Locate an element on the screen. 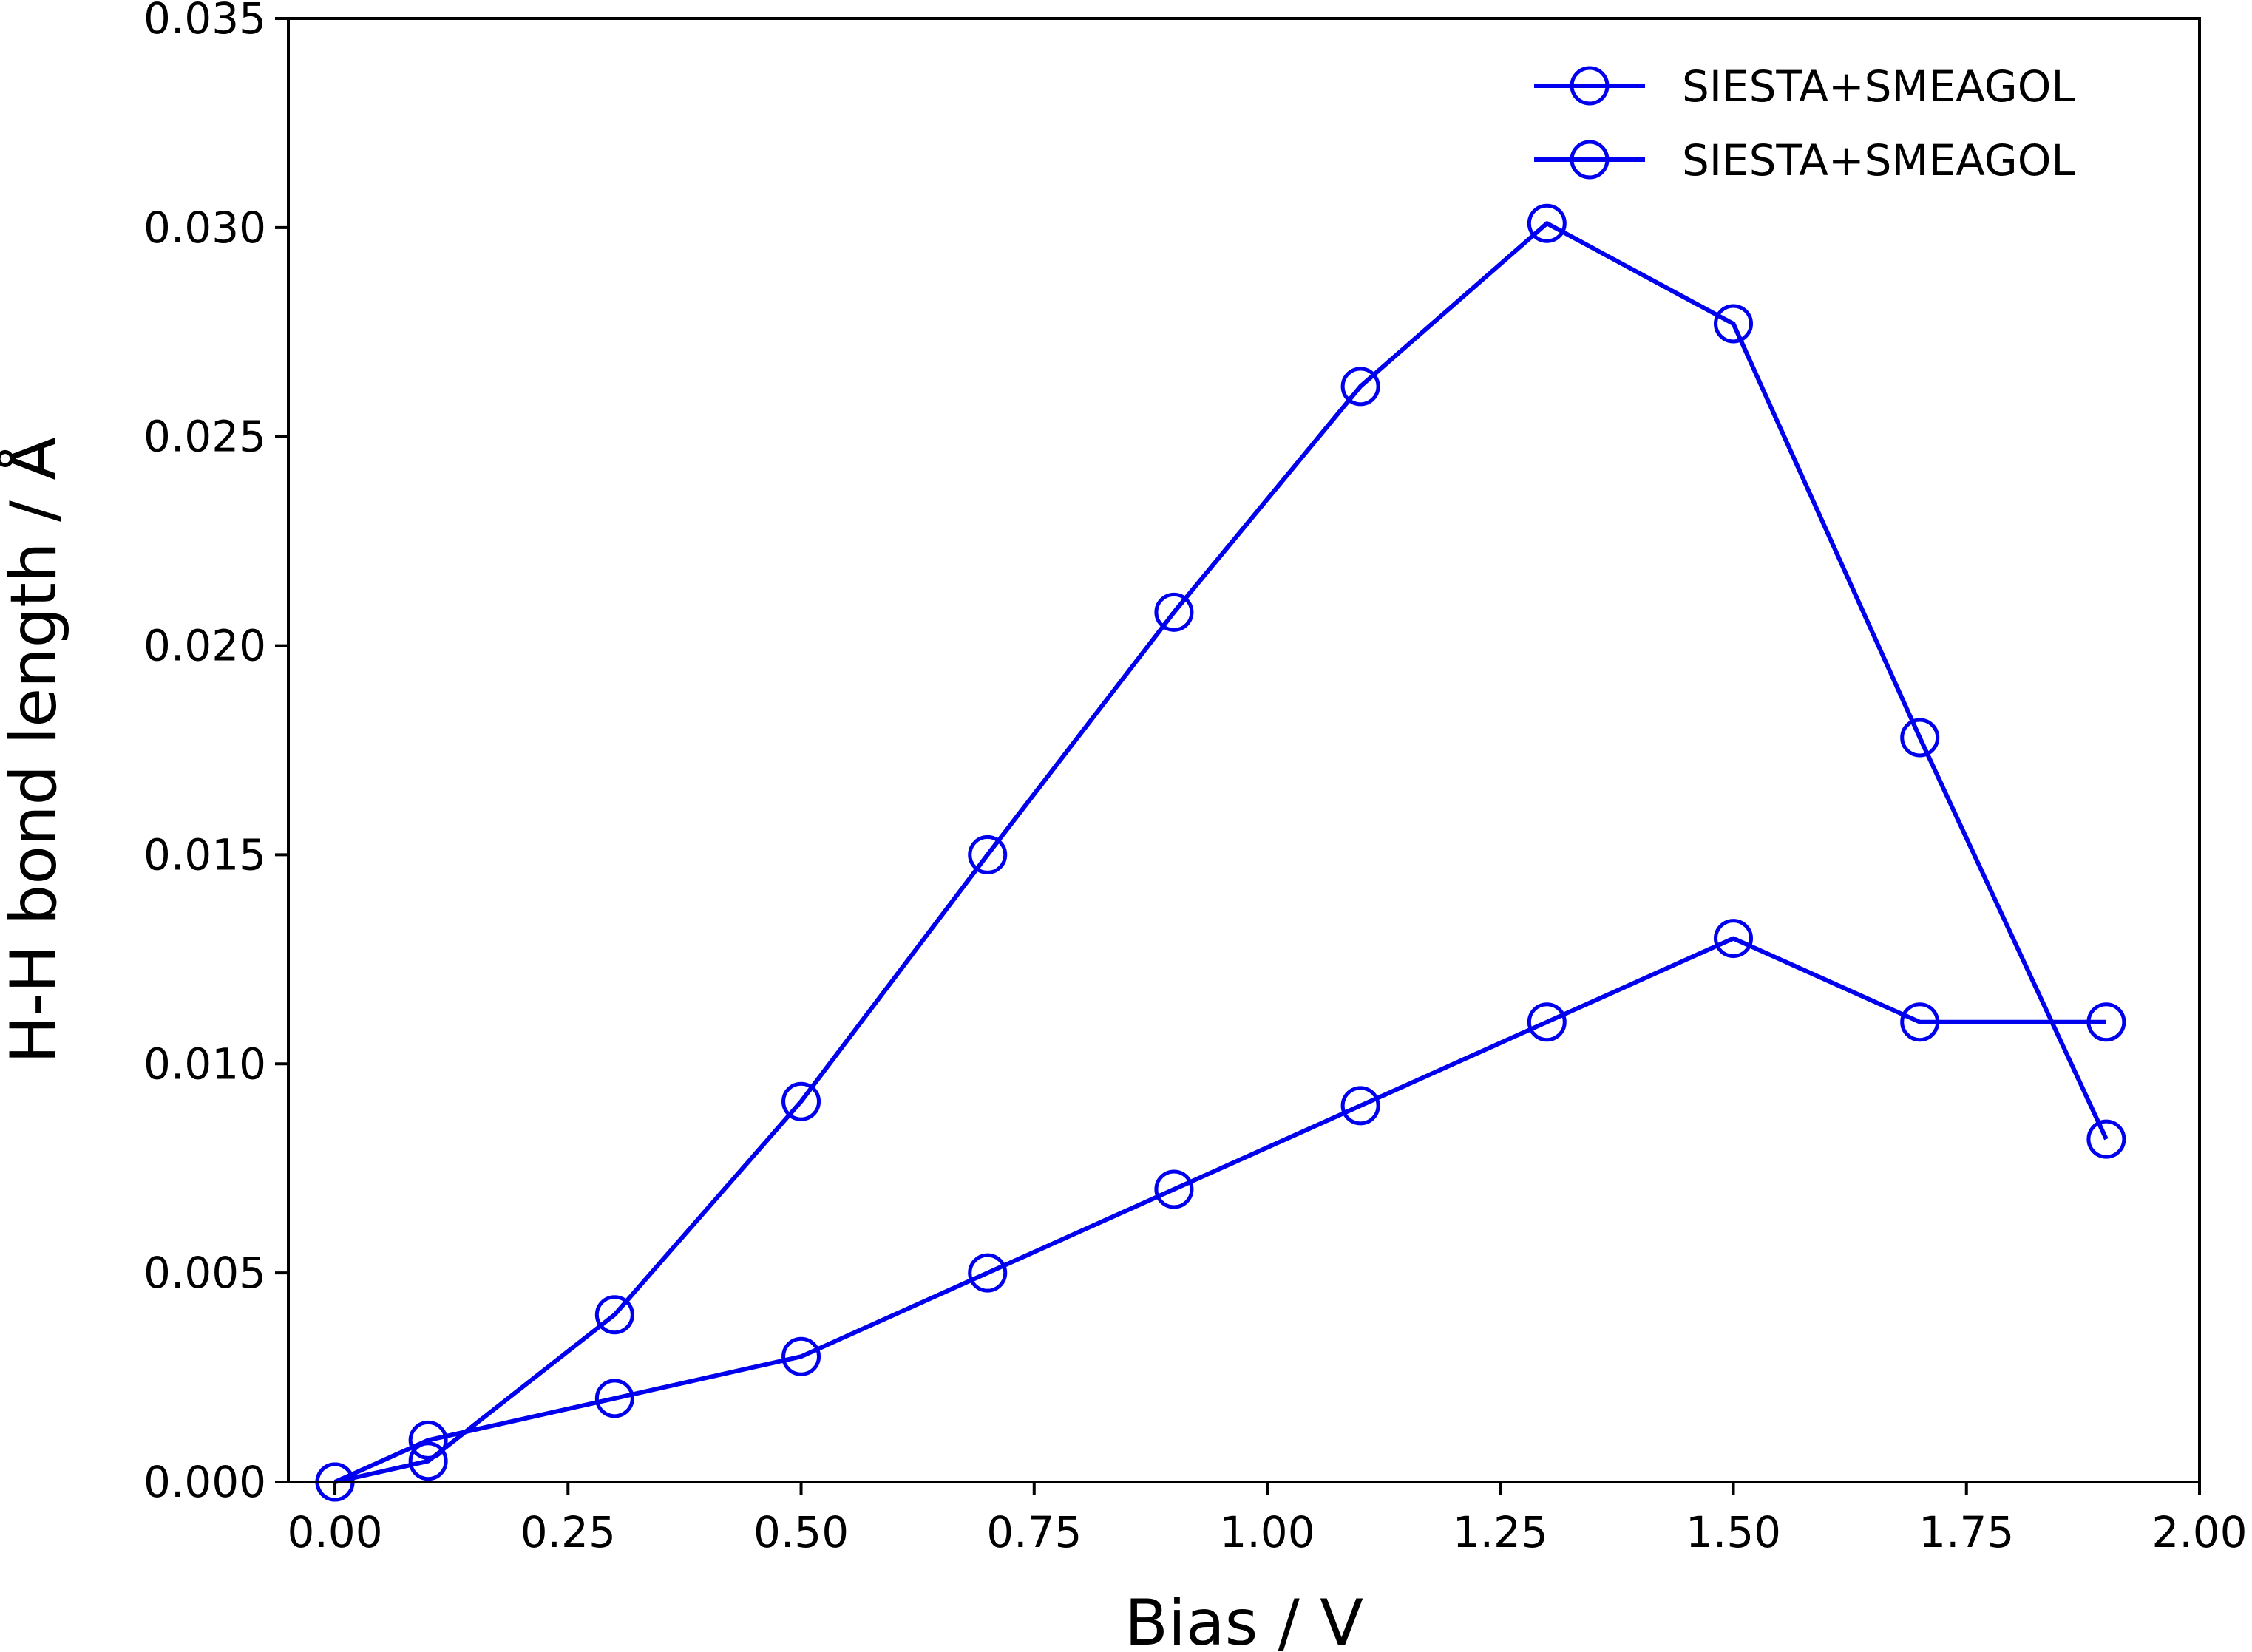 This screenshot has width=2252, height=1652. y-tick-label: 0.000 is located at coordinates (204, 1482).